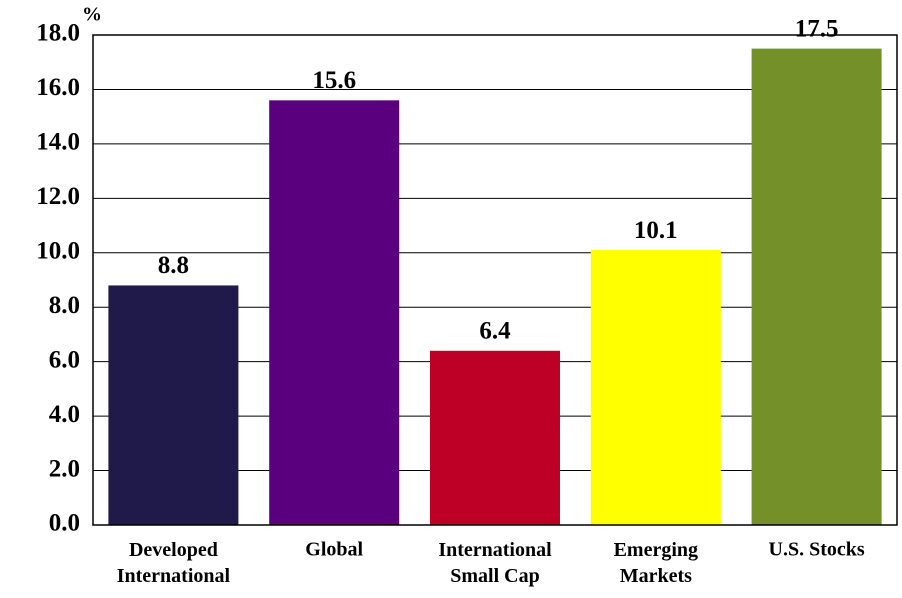 The width and height of the screenshot is (902, 598). I want to click on y-tick-label: 2.0, so click(64, 468).